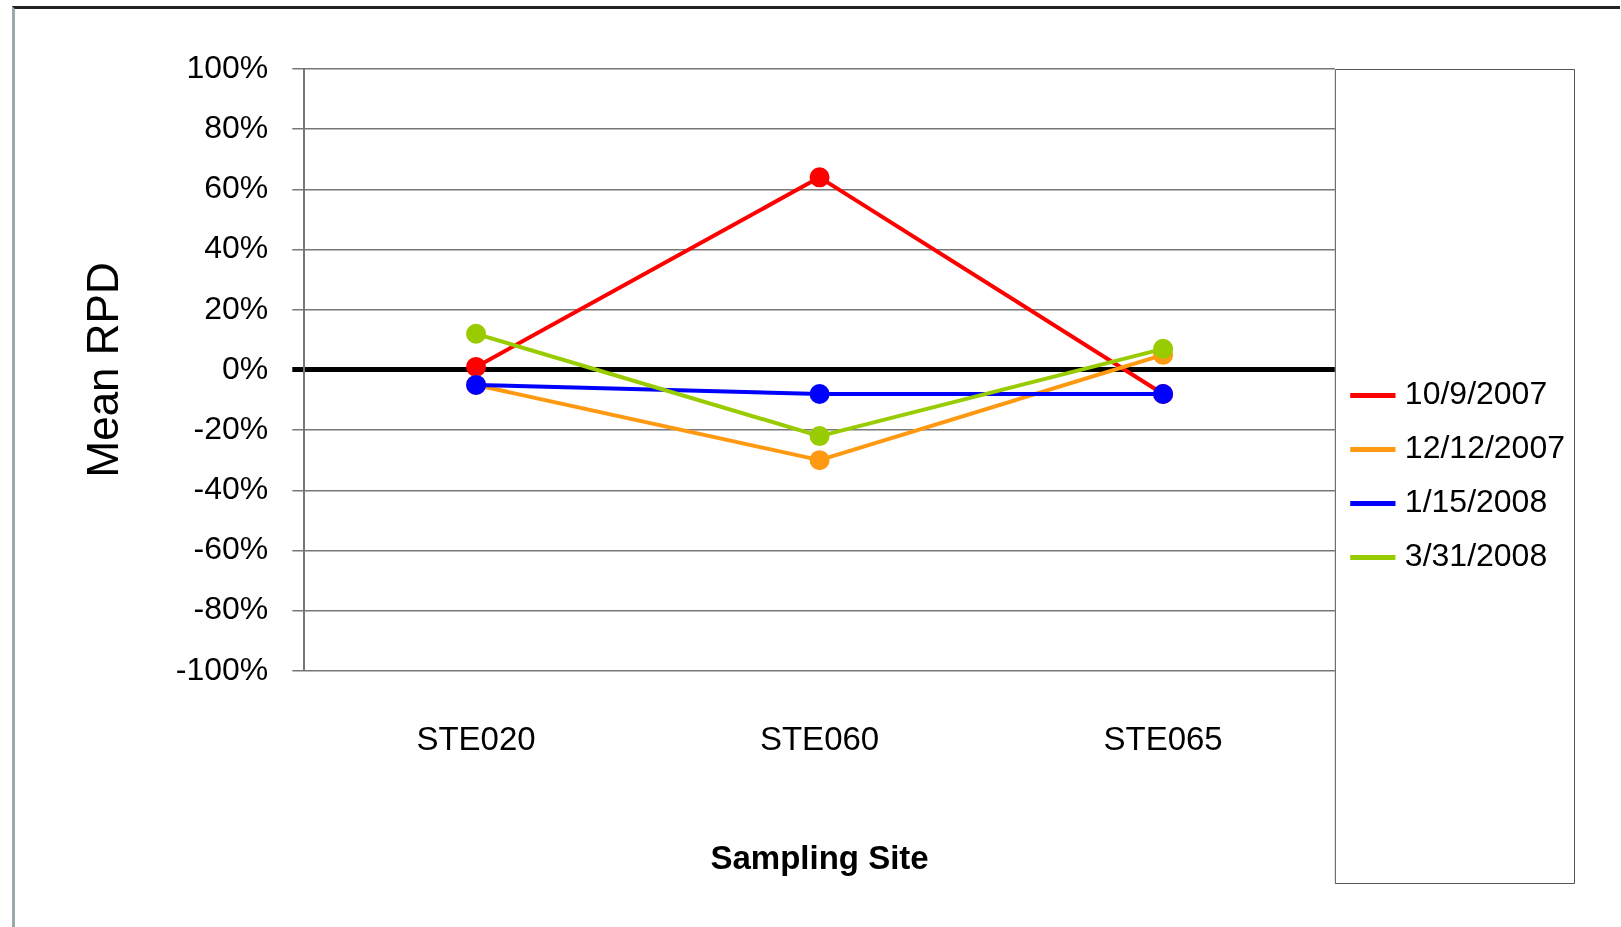  Describe the element at coordinates (819, 858) in the screenshot. I see `x-axis-title: Sampling Site` at that location.